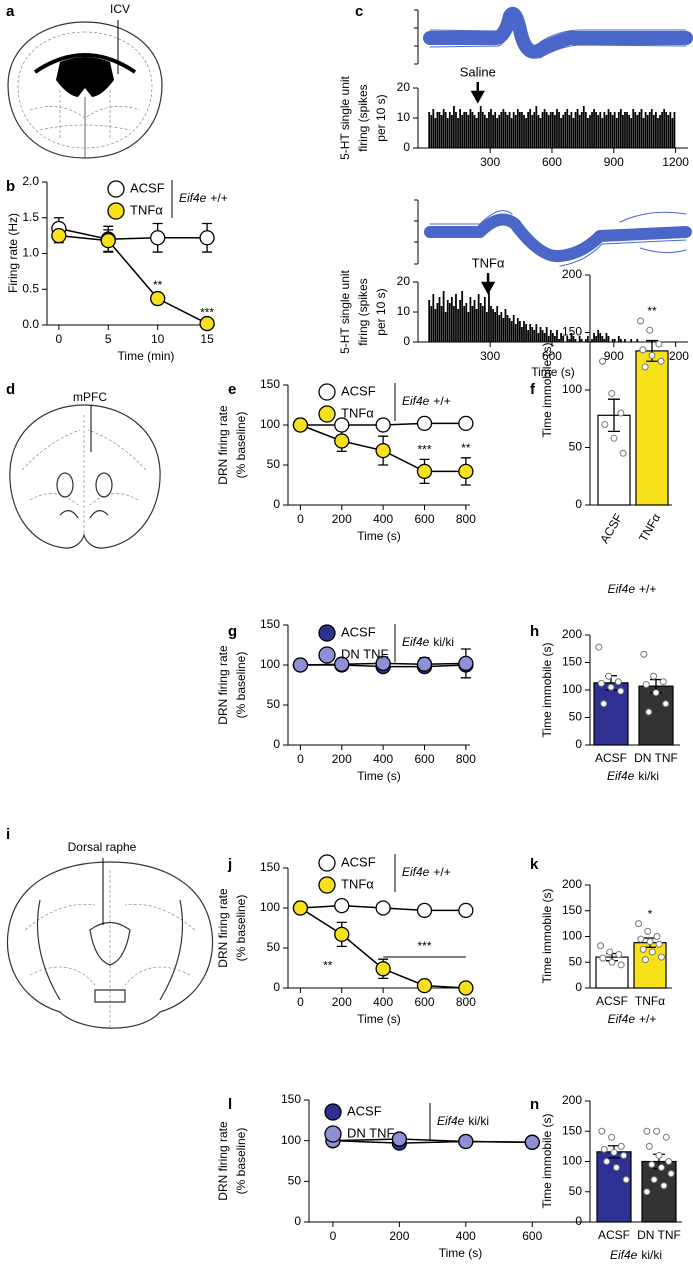 Image resolution: width=693 pixels, height=1271 pixels. Describe the element at coordinates (30, 288) in the screenshot. I see `y-tick-label: 0.5` at that location.